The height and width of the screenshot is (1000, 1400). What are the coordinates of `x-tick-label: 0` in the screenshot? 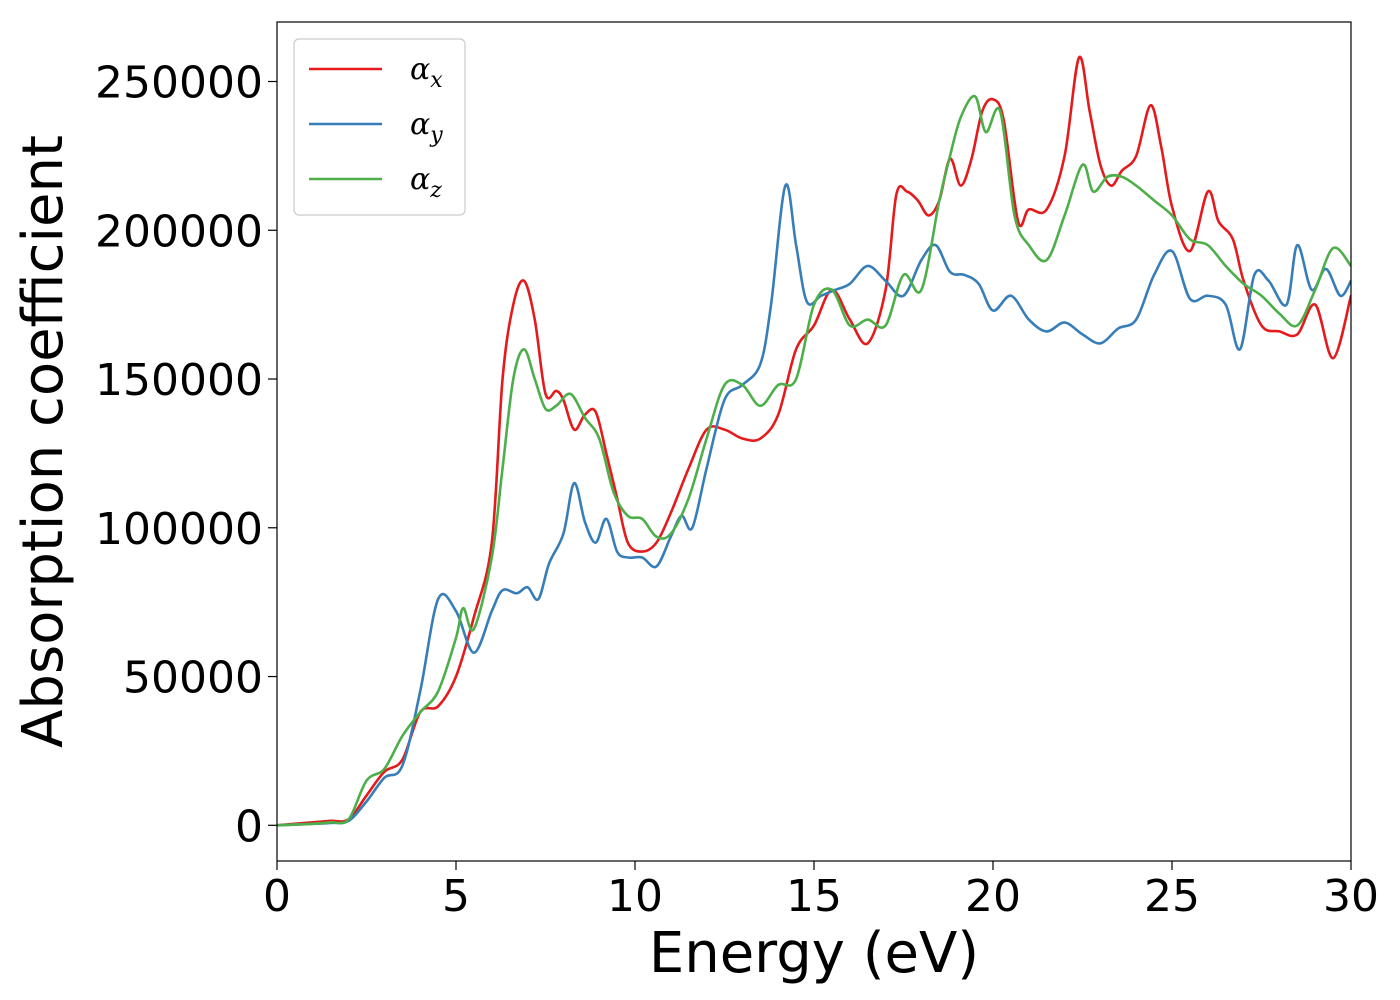 It's located at (277, 896).